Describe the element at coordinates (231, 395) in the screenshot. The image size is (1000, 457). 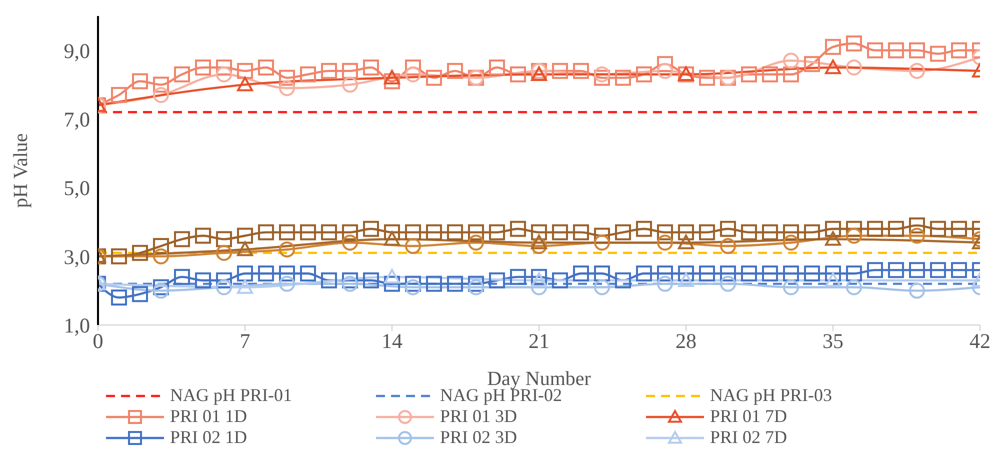
I see `legend-label: NAG pH PRI-01` at that location.